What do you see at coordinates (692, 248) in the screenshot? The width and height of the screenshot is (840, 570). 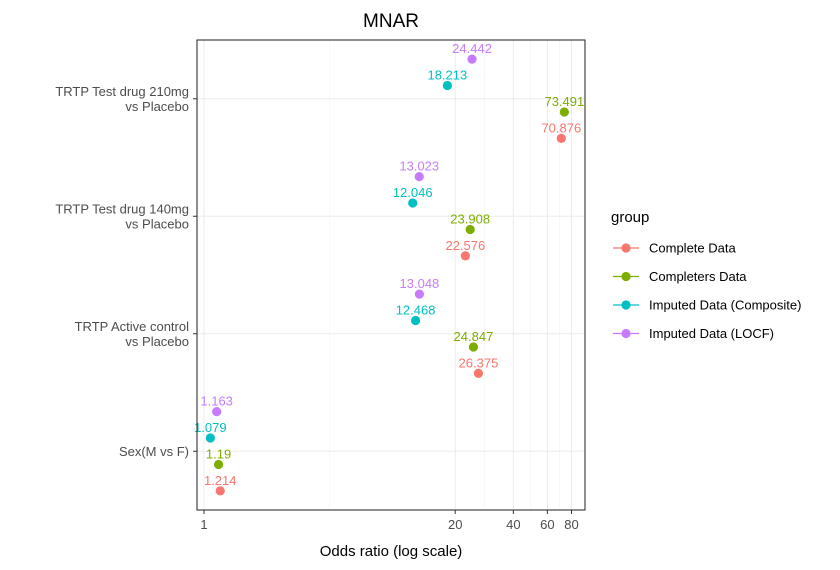 I see `legend-label: Complete Data` at bounding box center [692, 248].